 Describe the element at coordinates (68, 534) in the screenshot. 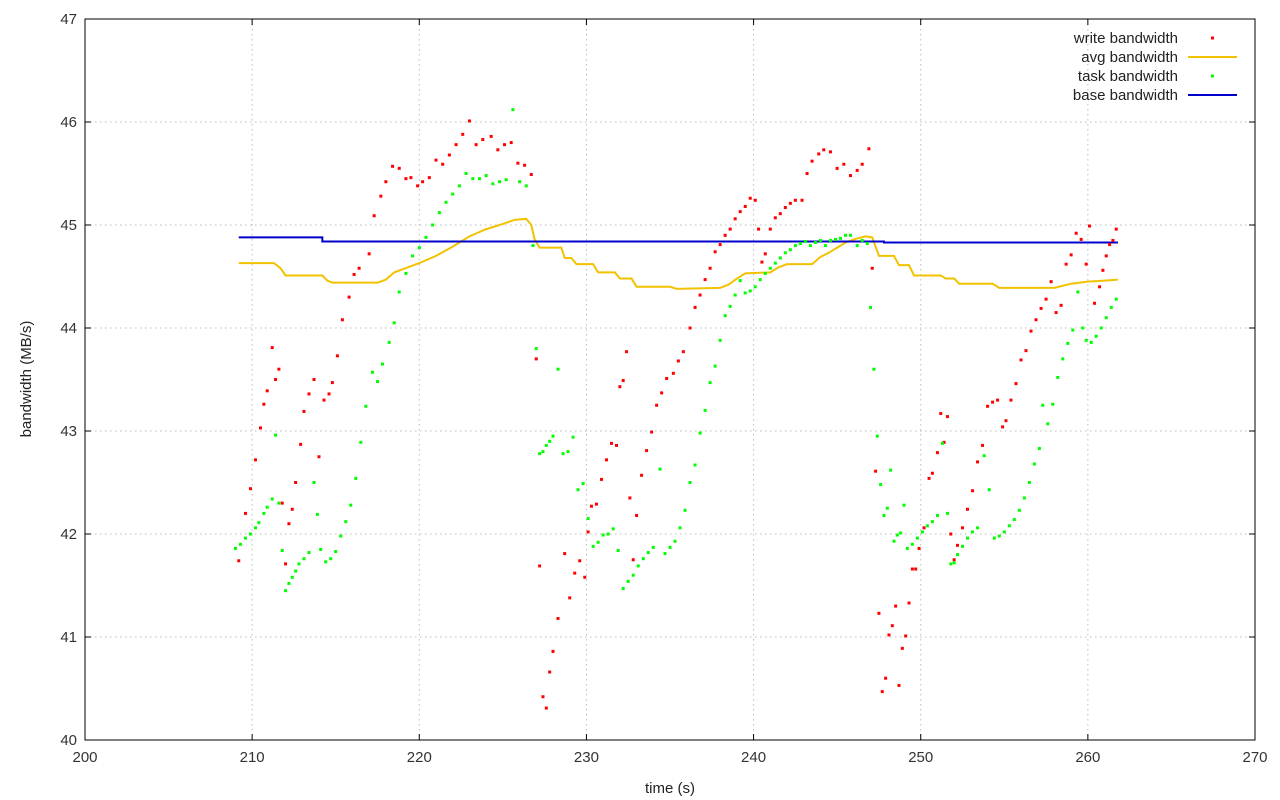

I see `y-tick-label: 42` at that location.